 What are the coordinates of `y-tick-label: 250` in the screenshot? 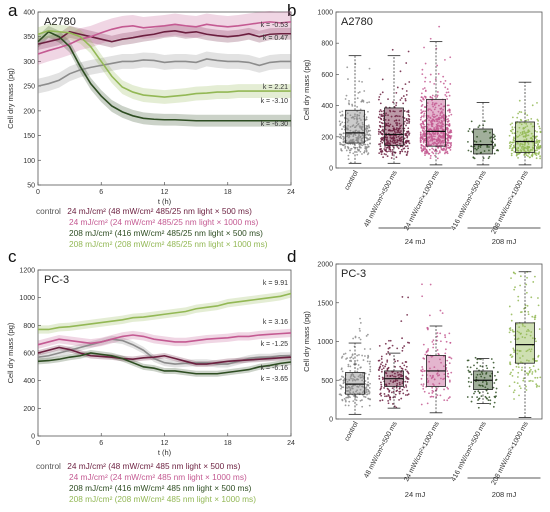 It's located at (29, 87).